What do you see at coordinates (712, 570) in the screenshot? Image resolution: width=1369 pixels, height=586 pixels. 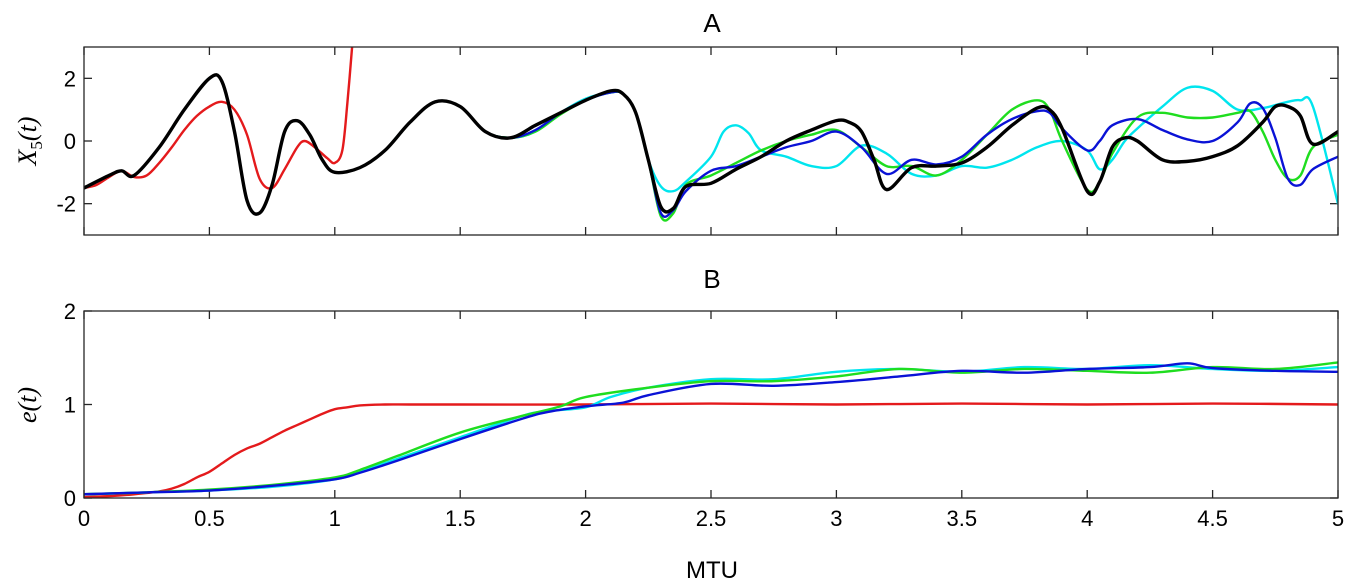 I see `panel-b-xlabel: MTU` at bounding box center [712, 570].